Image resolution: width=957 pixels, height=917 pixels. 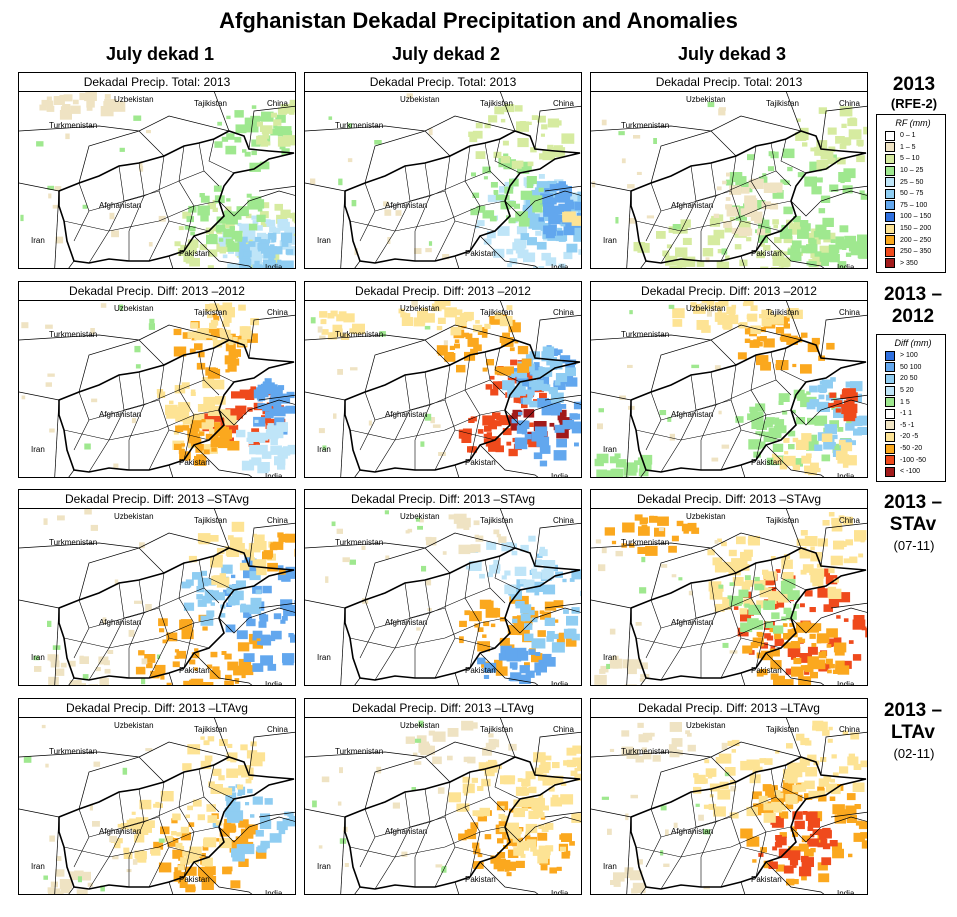 What do you see at coordinates (406, 831) in the screenshot?
I see `country-label-afghanistan: Afghanistan` at bounding box center [406, 831].